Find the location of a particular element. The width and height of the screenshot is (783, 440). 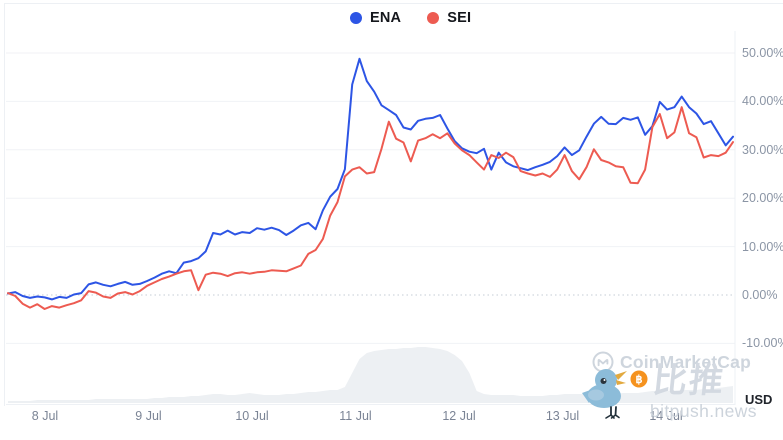

y-axis-label: 20.00% is located at coordinates (762, 198).